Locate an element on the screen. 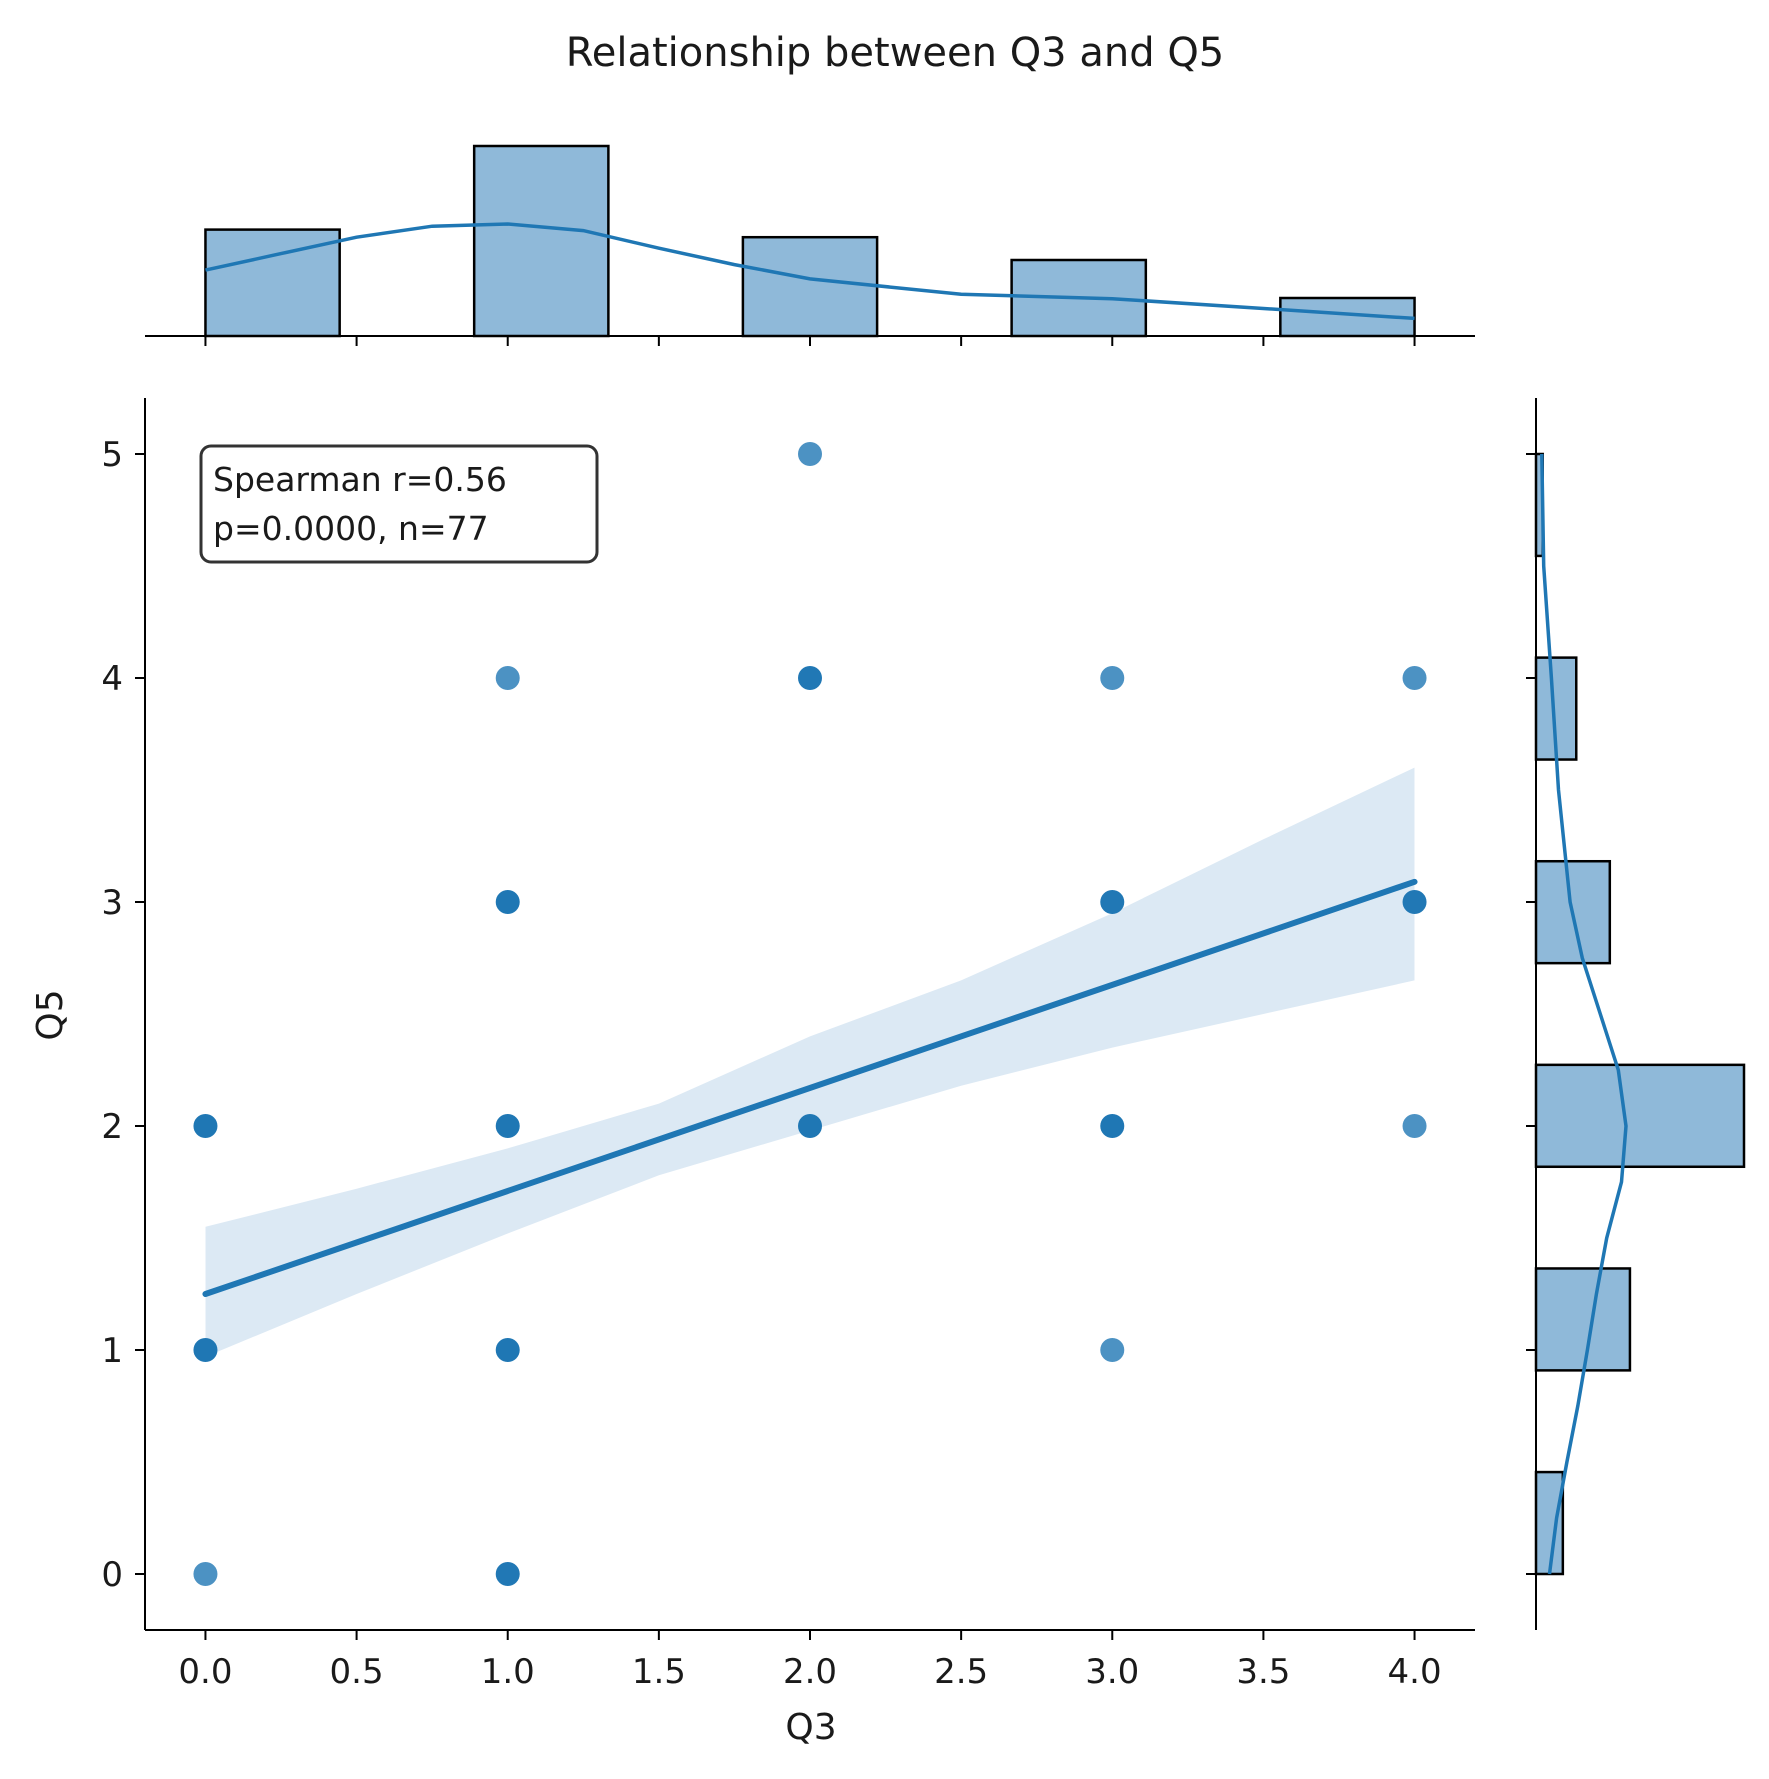 This screenshot has width=1769, height=1779. x-tick-label: 3.0 is located at coordinates (1112, 1672).